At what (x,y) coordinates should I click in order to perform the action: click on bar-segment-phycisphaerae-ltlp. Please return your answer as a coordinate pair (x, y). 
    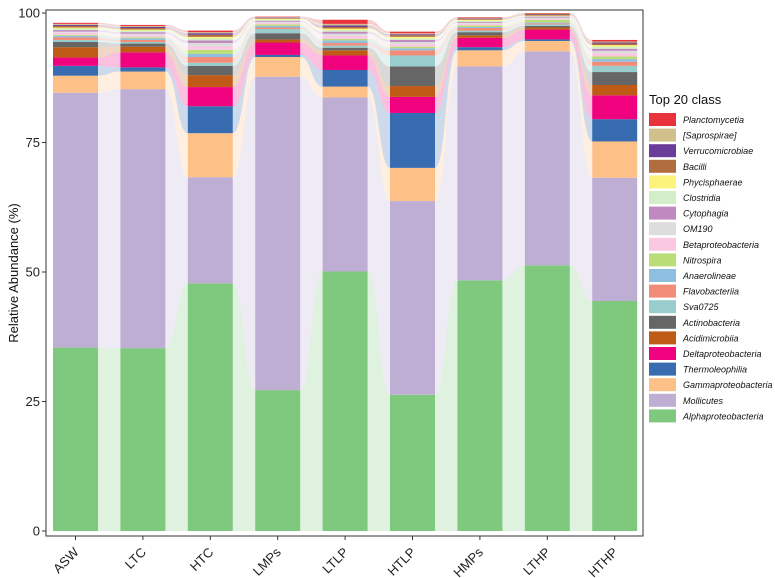
    Looking at the image, I should click on (345, 29).